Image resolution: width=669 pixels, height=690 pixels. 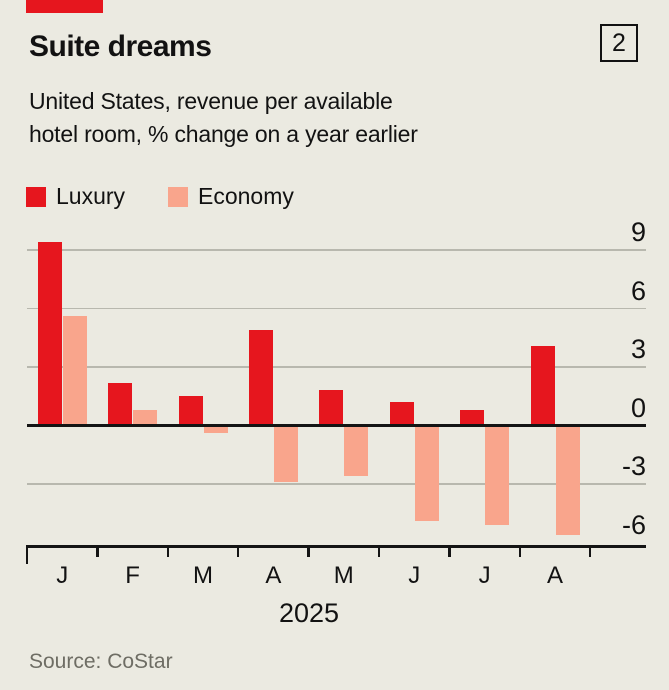 I want to click on x-axis-label-2: M, so click(x=202, y=575).